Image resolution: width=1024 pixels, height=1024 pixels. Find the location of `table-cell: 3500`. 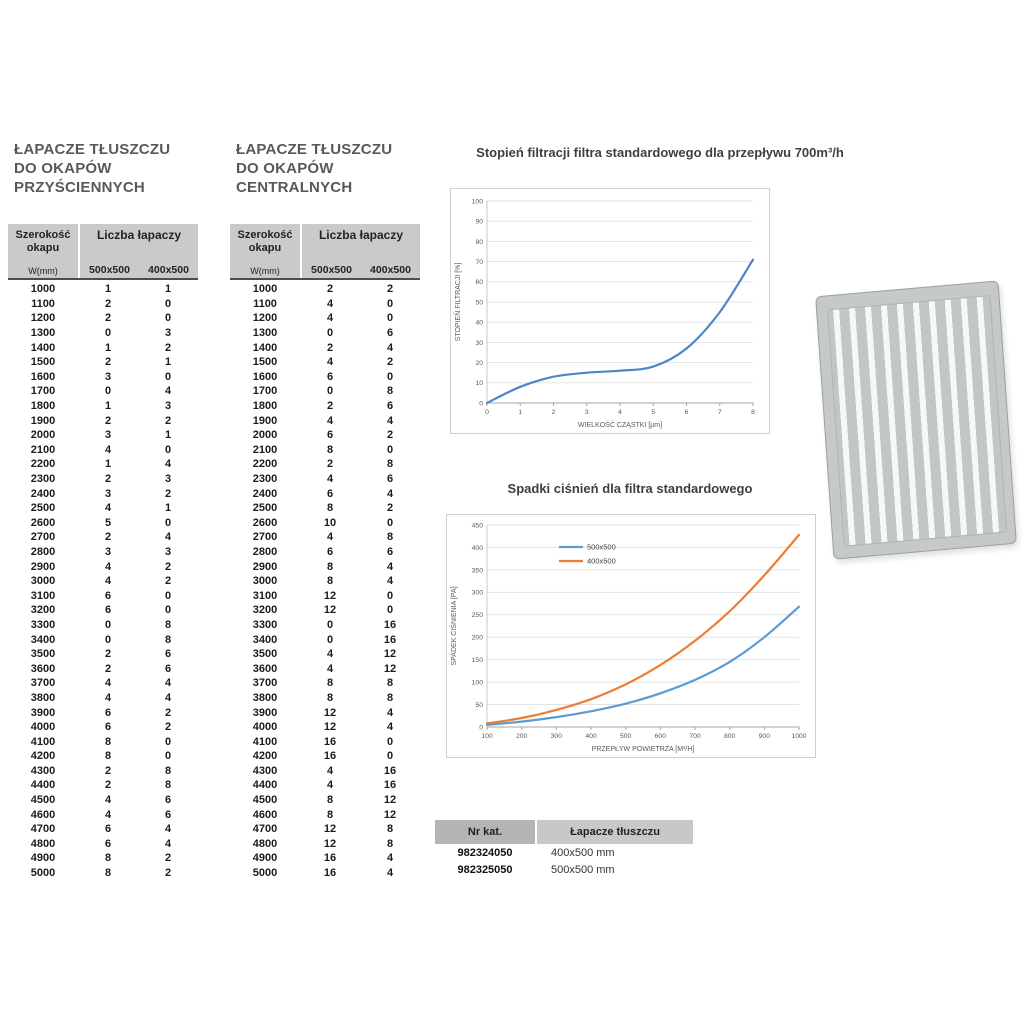

table-cell: 3500 is located at coordinates (265, 654).